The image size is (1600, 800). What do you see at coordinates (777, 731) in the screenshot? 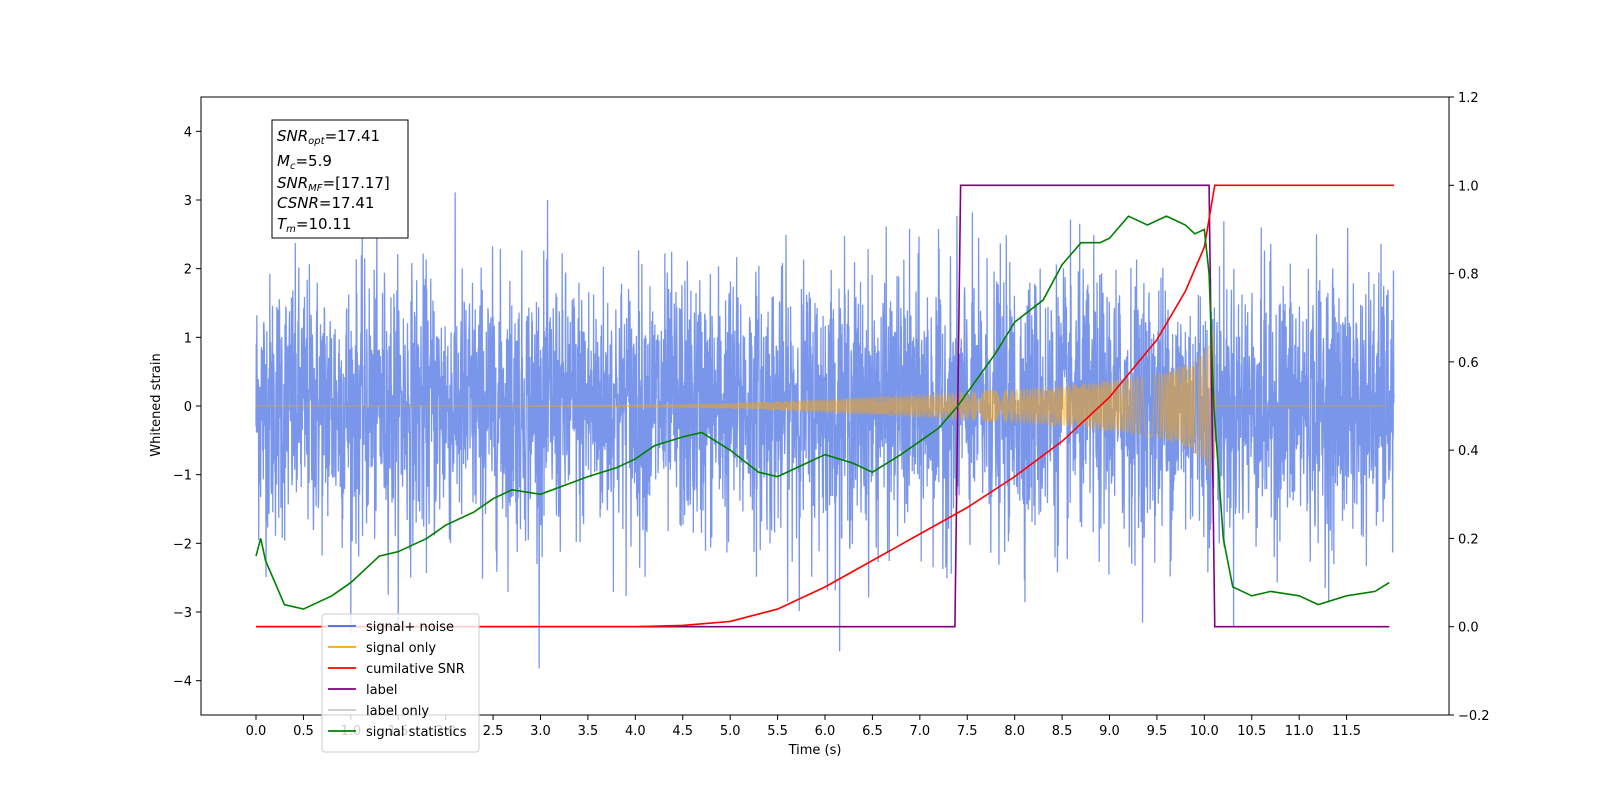
I see `x-tick-label: 5.5` at bounding box center [777, 731].